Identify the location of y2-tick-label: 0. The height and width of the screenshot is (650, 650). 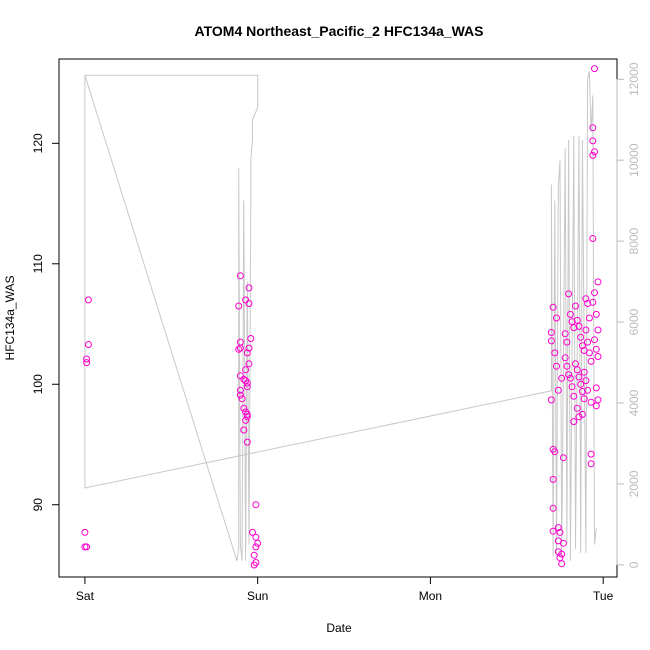
(634, 564).